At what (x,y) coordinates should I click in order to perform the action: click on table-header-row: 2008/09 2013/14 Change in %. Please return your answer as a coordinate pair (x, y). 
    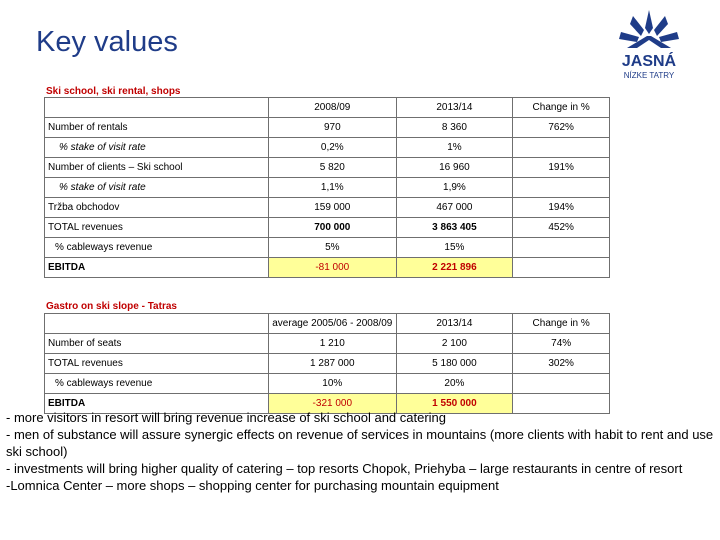
    Looking at the image, I should click on (326, 107).